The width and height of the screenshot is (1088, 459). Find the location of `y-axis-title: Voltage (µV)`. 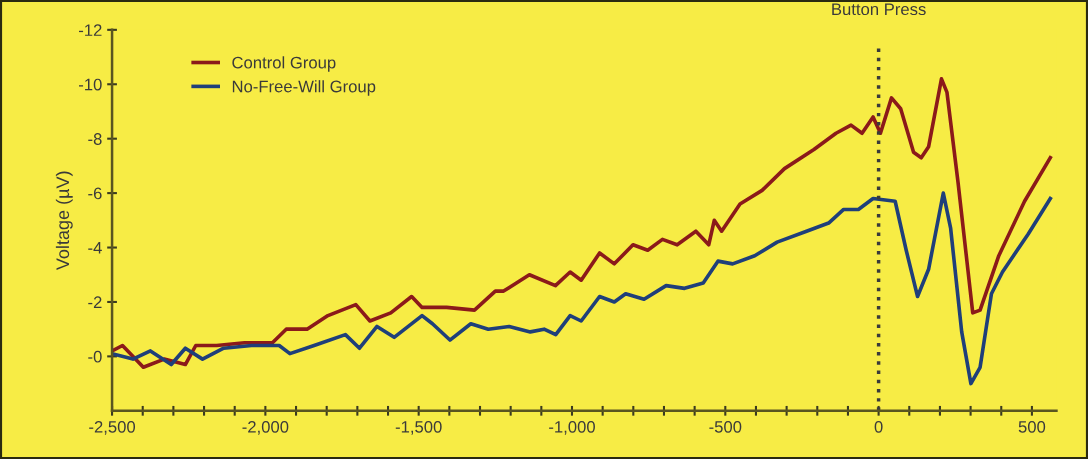

y-axis-title: Voltage (µV) is located at coordinates (64, 221).